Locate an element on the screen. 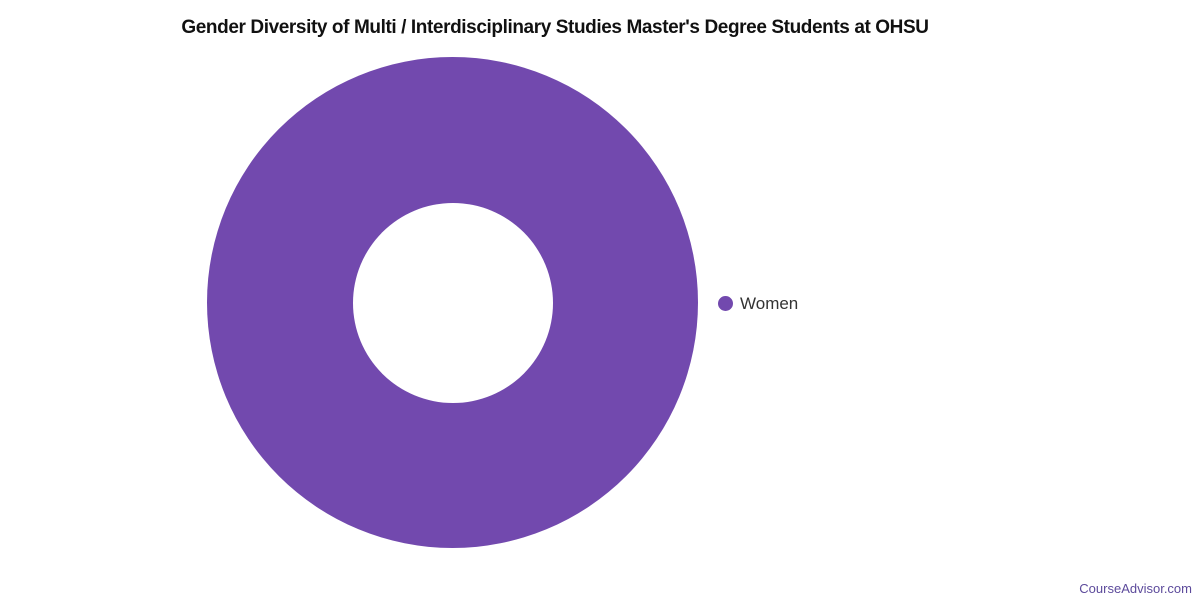 The width and height of the screenshot is (1200, 600). legend-item-women: Women is located at coordinates (769, 303).